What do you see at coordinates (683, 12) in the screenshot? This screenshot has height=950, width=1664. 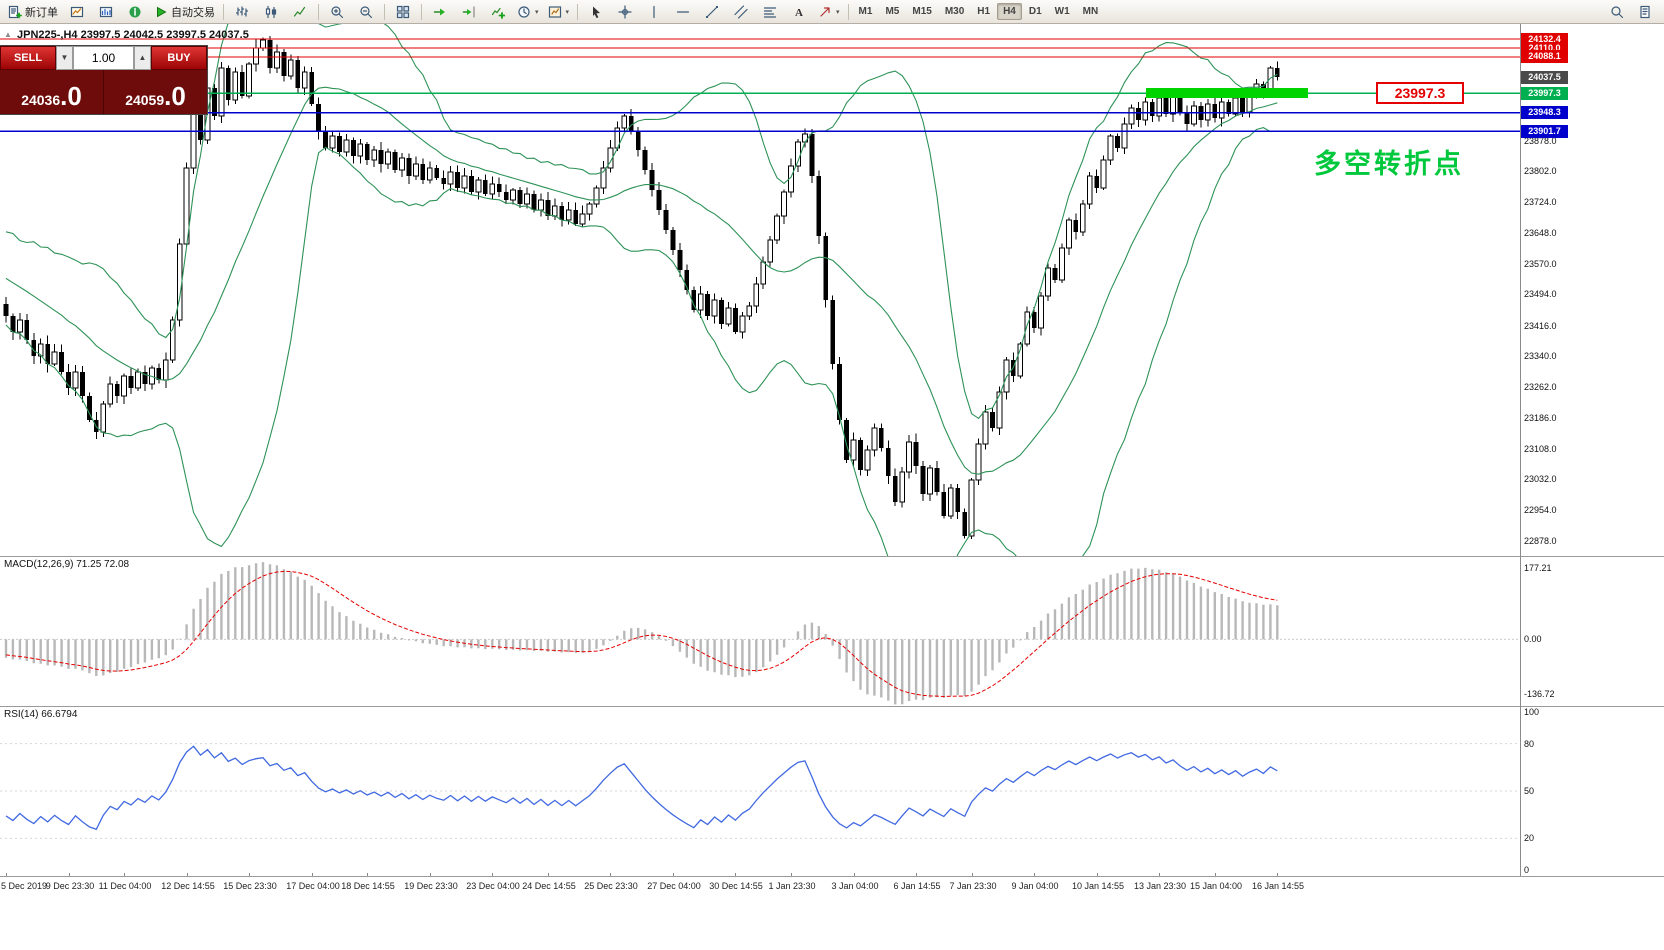 I see `horizontal-line-button` at bounding box center [683, 12].